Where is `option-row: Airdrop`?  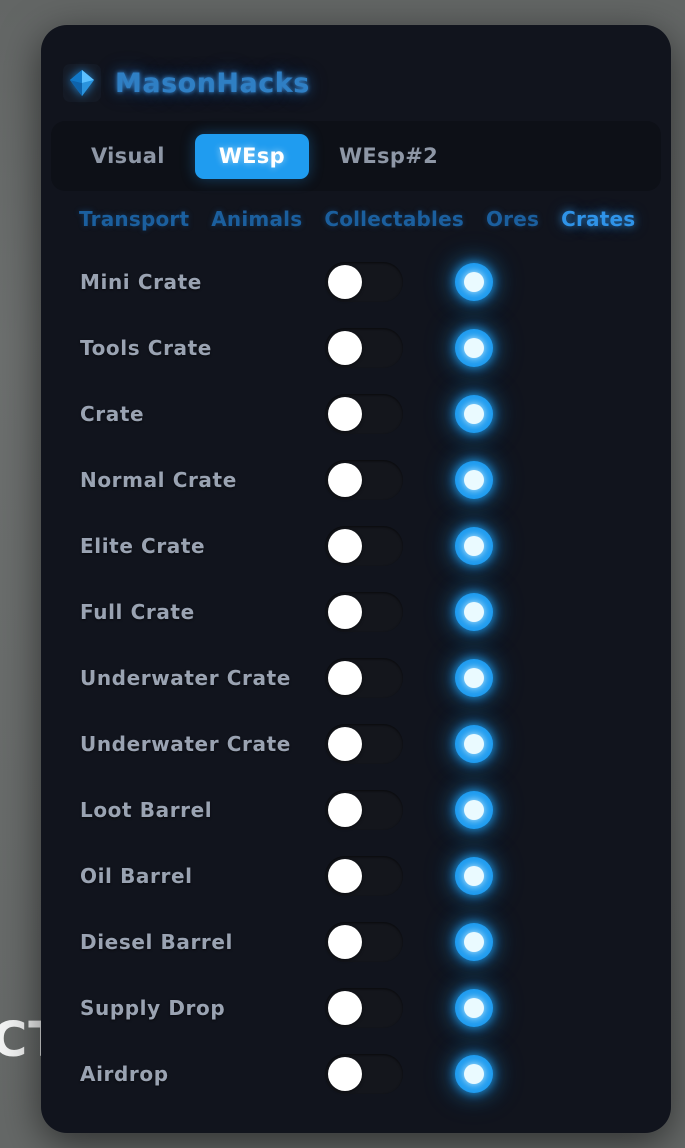
option-row: Airdrop is located at coordinates (356, 1074).